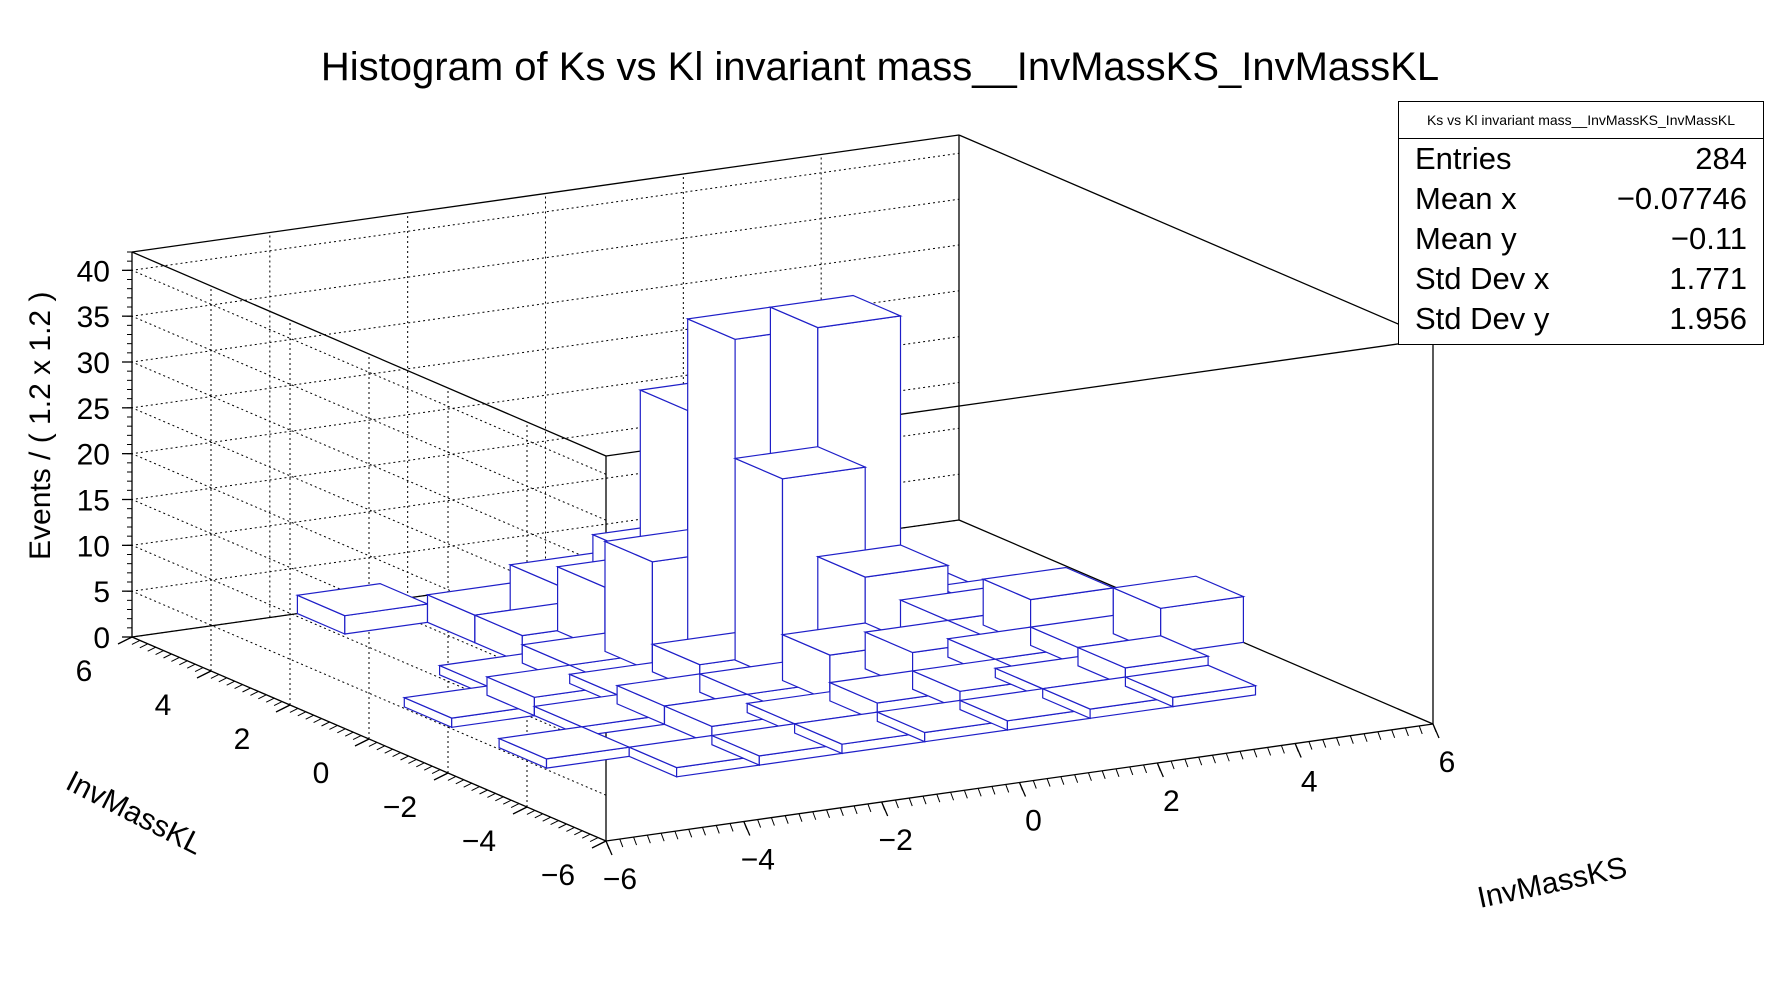  What do you see at coordinates (479, 841) in the screenshot?
I see `y-tick-label: −4` at bounding box center [479, 841].